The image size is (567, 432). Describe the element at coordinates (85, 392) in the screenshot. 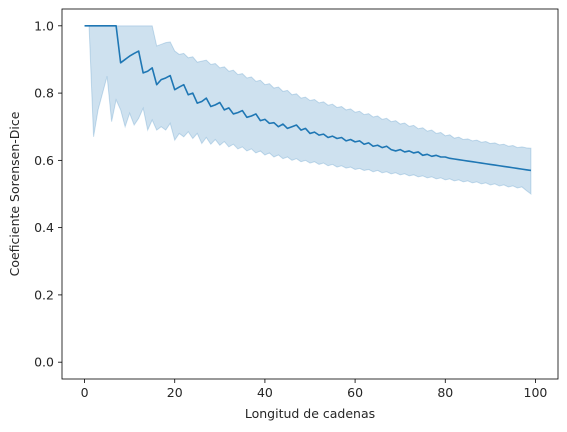

I see `x-tick-label: 0` at that location.